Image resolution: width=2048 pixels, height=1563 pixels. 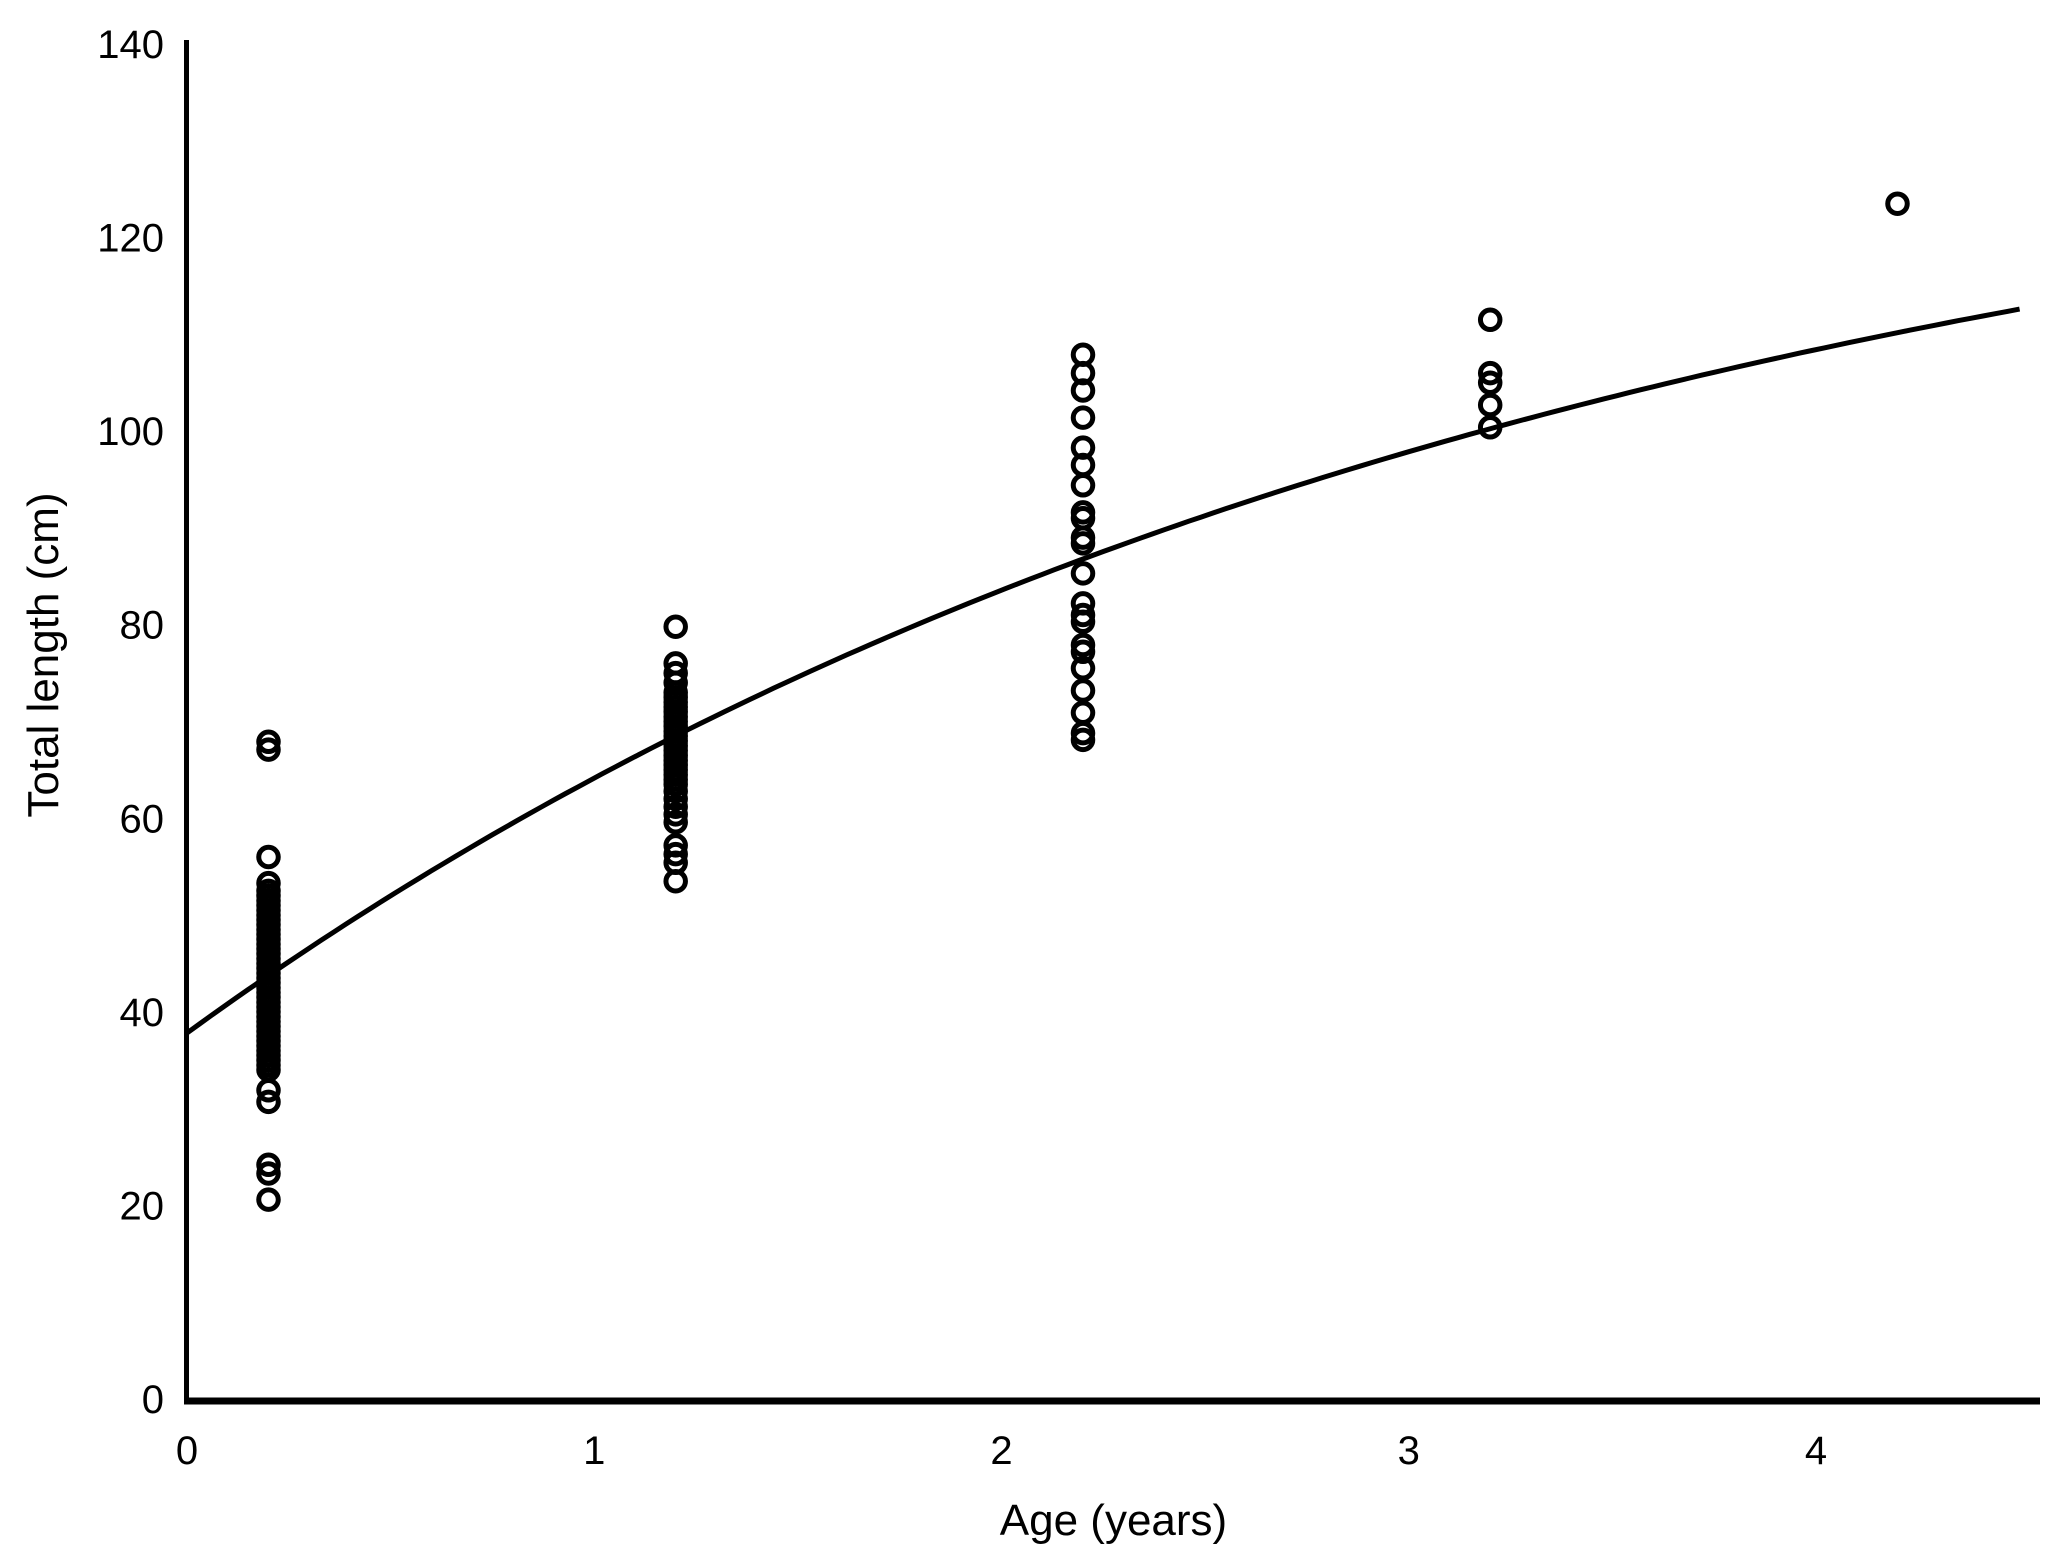 I want to click on x-axis-title: Age (years), so click(x=1113, y=1520).